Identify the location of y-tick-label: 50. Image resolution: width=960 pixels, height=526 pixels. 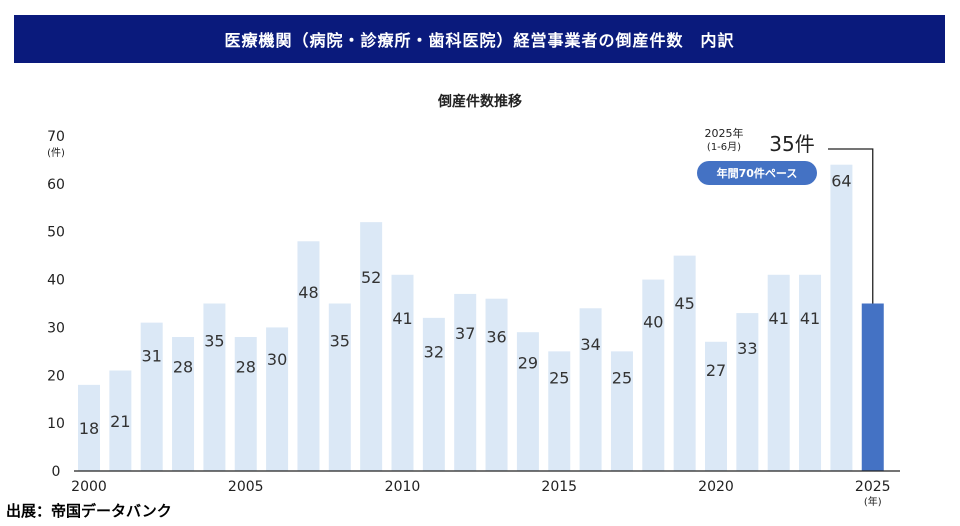
(56, 233).